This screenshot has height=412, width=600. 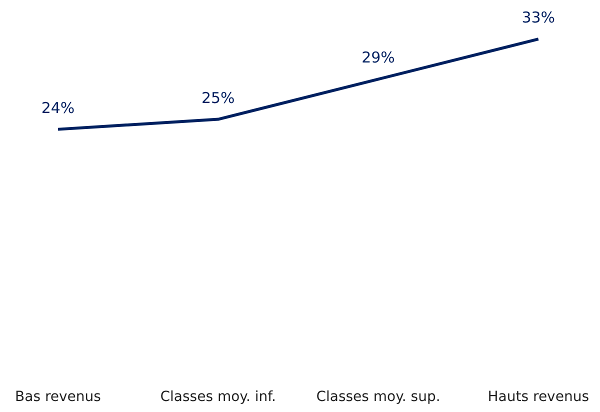 I want to click on data-label: 24%, so click(x=58, y=107).